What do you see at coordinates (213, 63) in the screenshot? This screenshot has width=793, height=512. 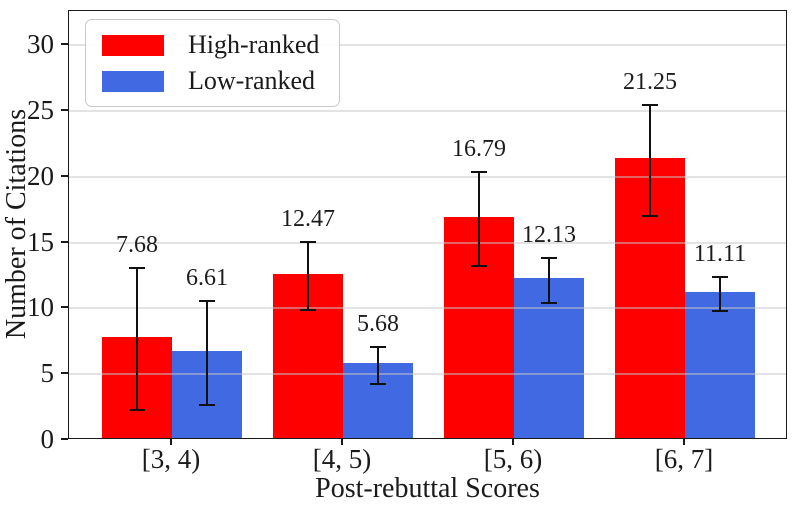 I see `legend: High-ranked Low-ranked` at bounding box center [213, 63].